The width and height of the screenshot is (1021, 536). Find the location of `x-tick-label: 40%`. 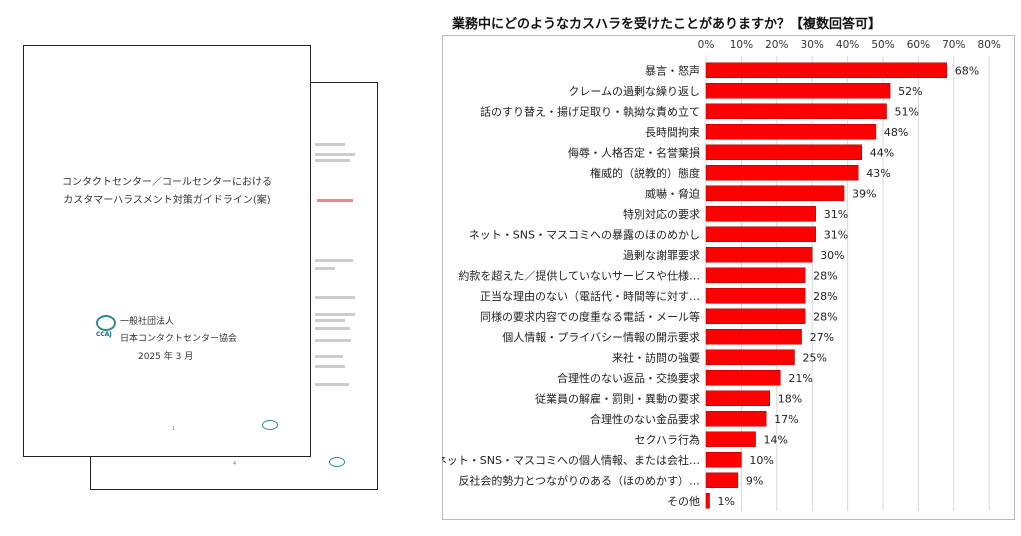

x-tick-label: 40% is located at coordinates (847, 45).